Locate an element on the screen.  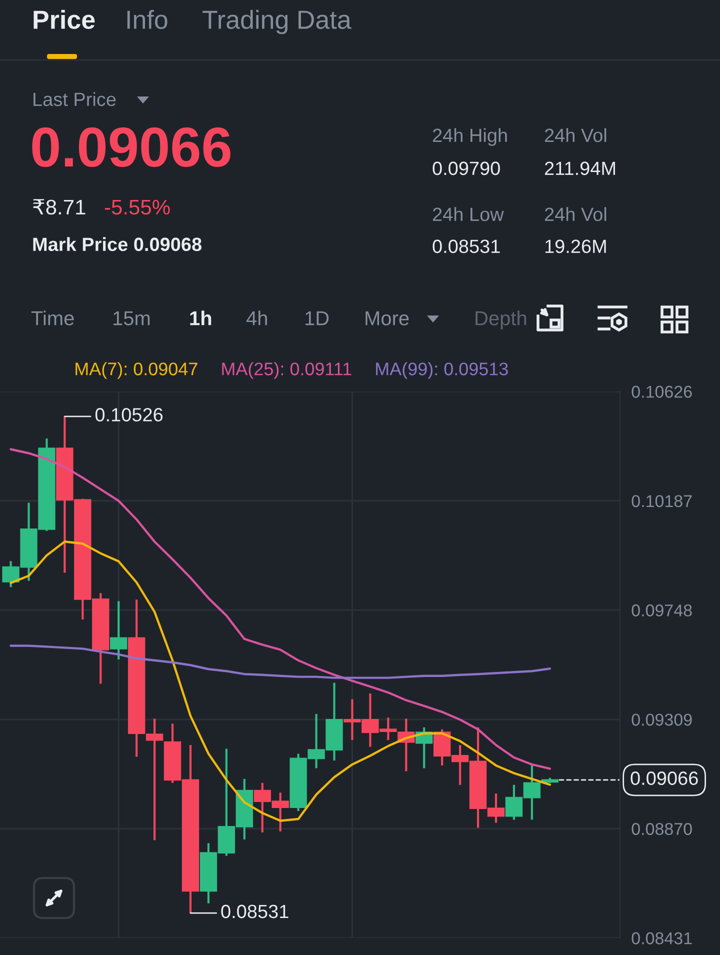
text: 1h is located at coordinates (201, 318).